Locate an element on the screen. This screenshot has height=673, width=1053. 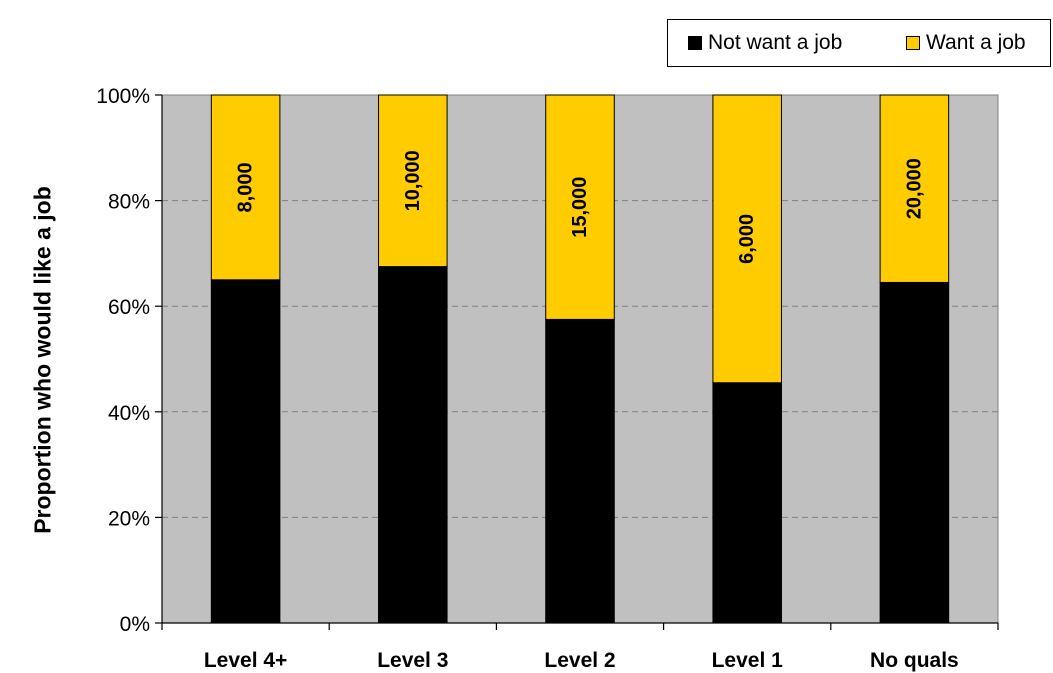
x-tick-label: Level 2 is located at coordinates (579, 660).